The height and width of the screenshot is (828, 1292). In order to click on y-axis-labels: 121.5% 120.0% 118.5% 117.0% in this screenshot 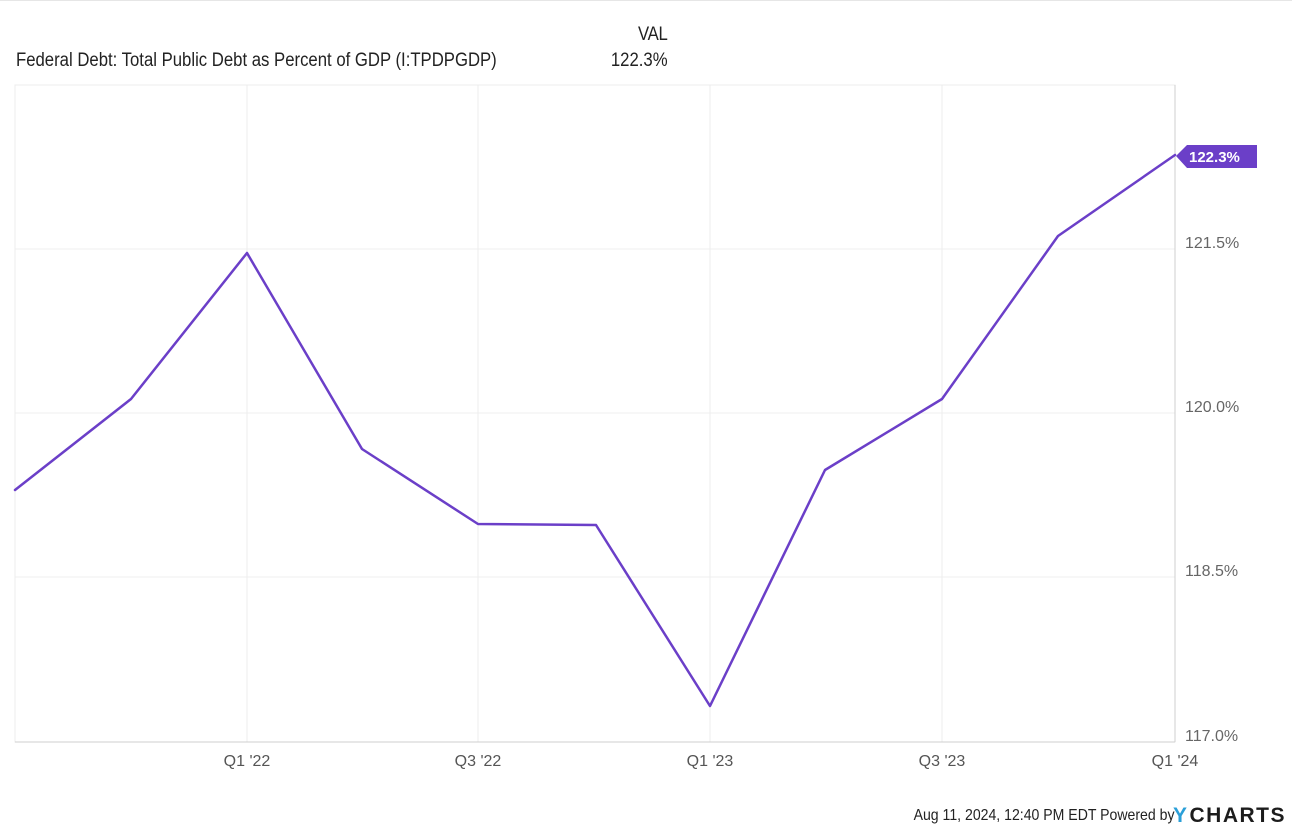, I will do `click(1212, 490)`.